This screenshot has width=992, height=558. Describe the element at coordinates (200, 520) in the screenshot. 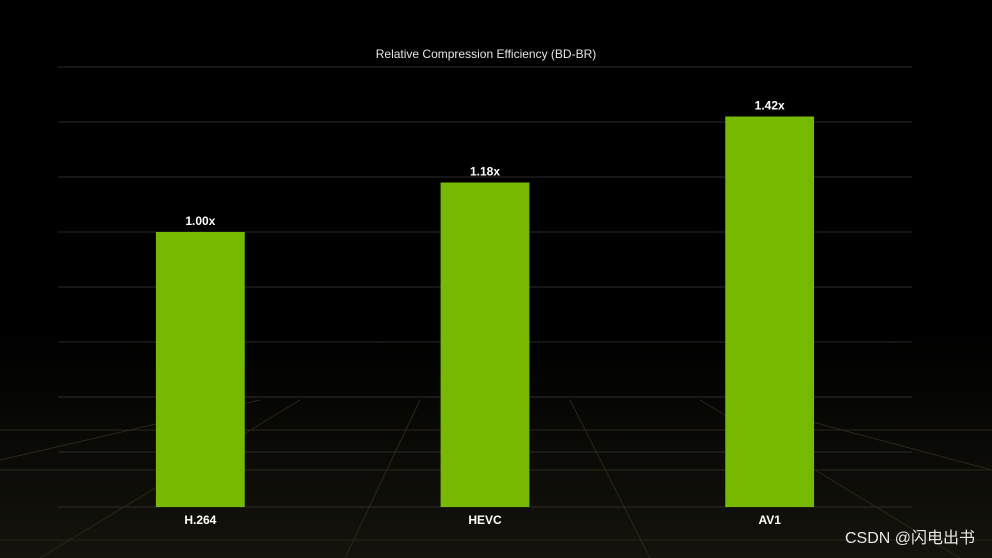

I see `x-tick-label: H.264` at that location.